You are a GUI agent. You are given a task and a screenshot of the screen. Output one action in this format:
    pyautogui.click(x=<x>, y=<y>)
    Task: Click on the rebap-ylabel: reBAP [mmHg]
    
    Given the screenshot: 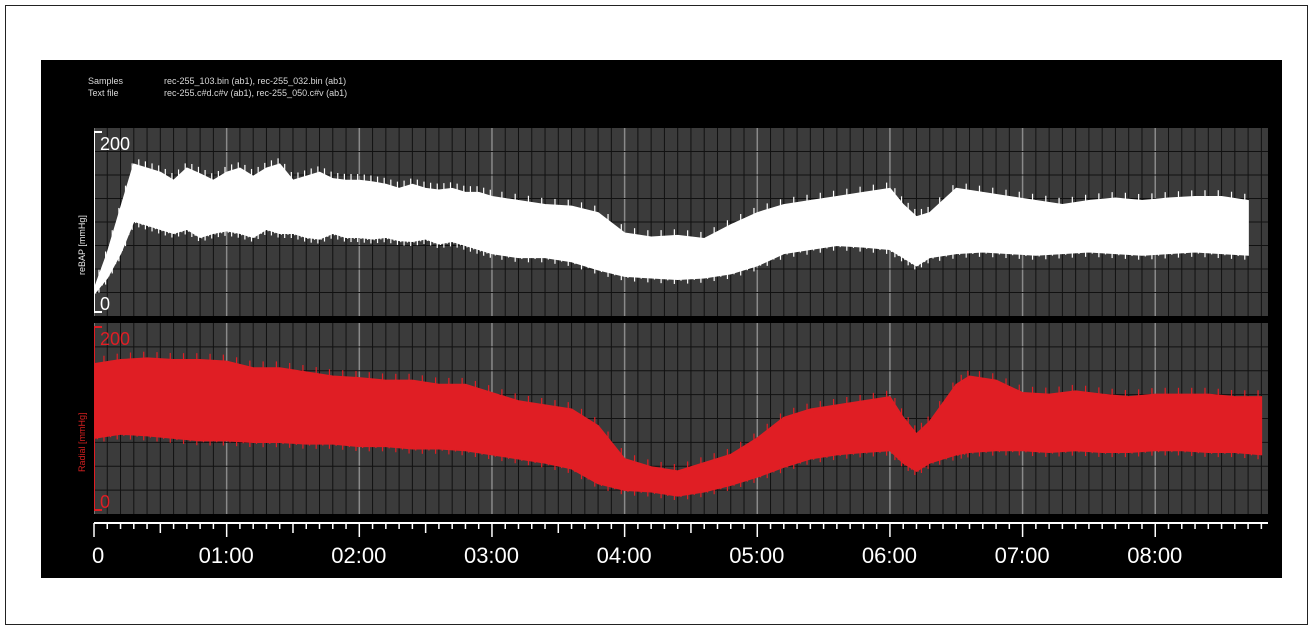 What is the action you would take?
    pyautogui.click(x=82, y=245)
    